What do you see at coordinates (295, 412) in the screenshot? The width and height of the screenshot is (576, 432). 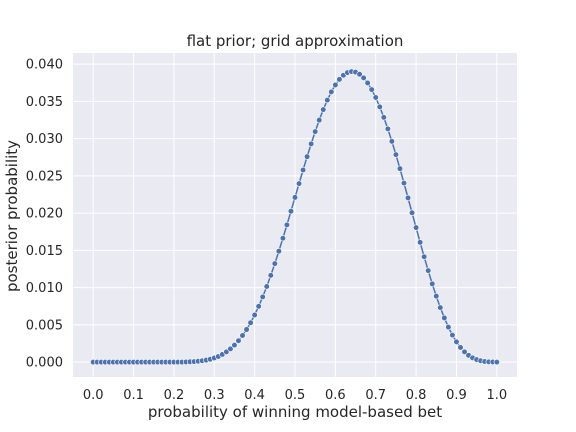 I see `x-axis-label: probability of winning model-based bet` at bounding box center [295, 412].